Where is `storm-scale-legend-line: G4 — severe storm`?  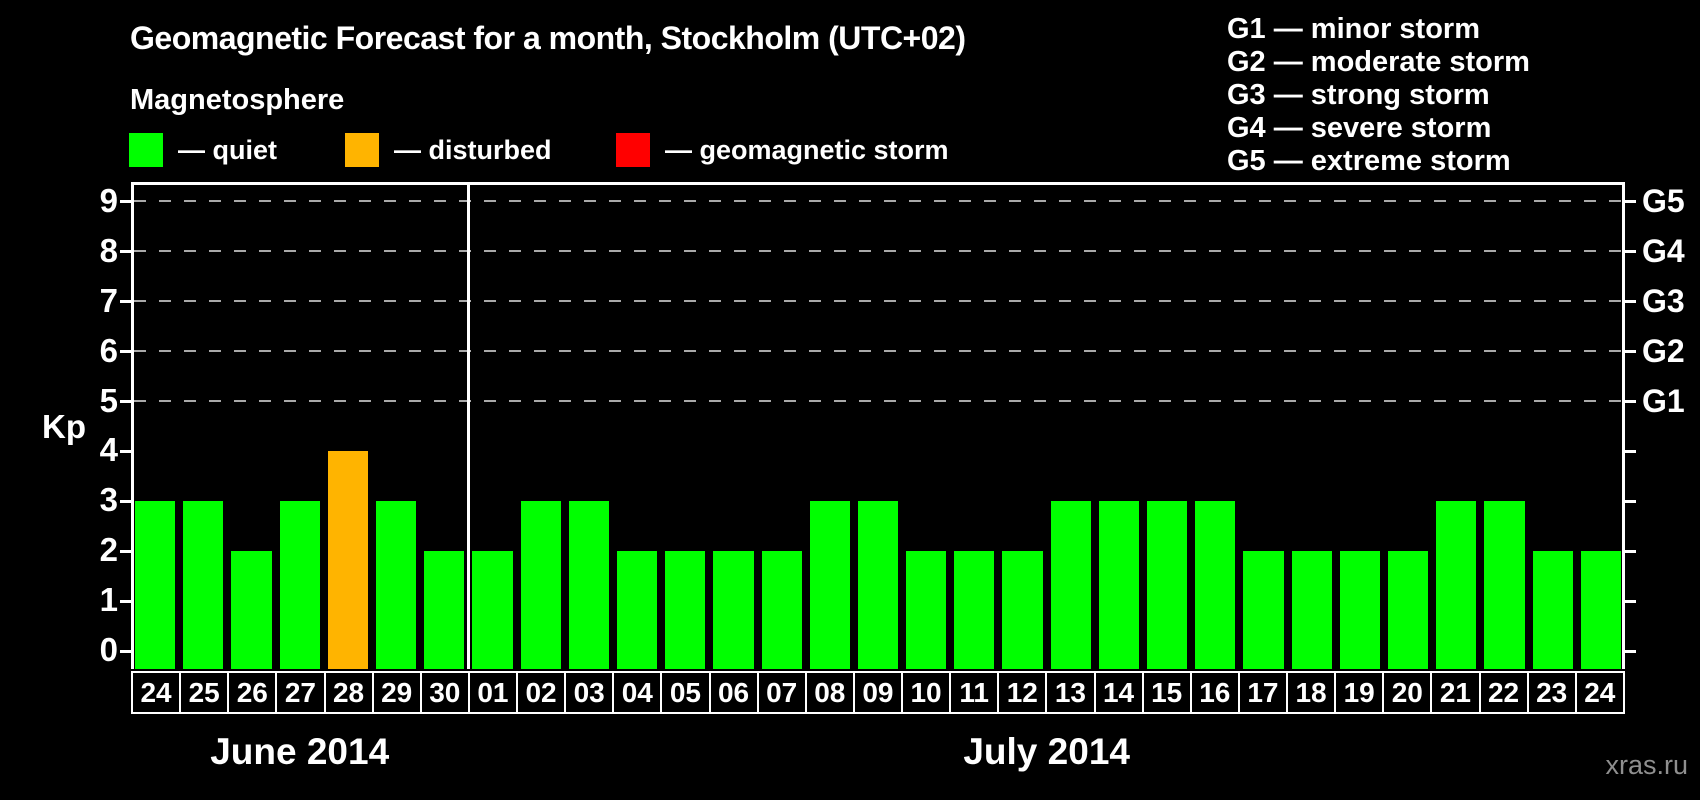 storm-scale-legend-line: G4 — severe storm is located at coordinates (1359, 128).